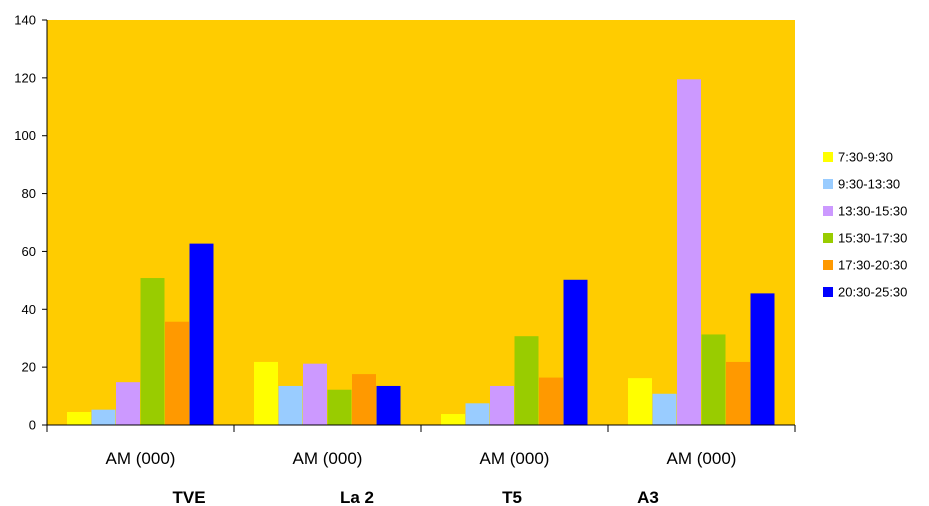 This screenshot has width=929, height=506. I want to click on y-tick-labels: 0 20 40 60 80 100 120 140, so click(25, 223).